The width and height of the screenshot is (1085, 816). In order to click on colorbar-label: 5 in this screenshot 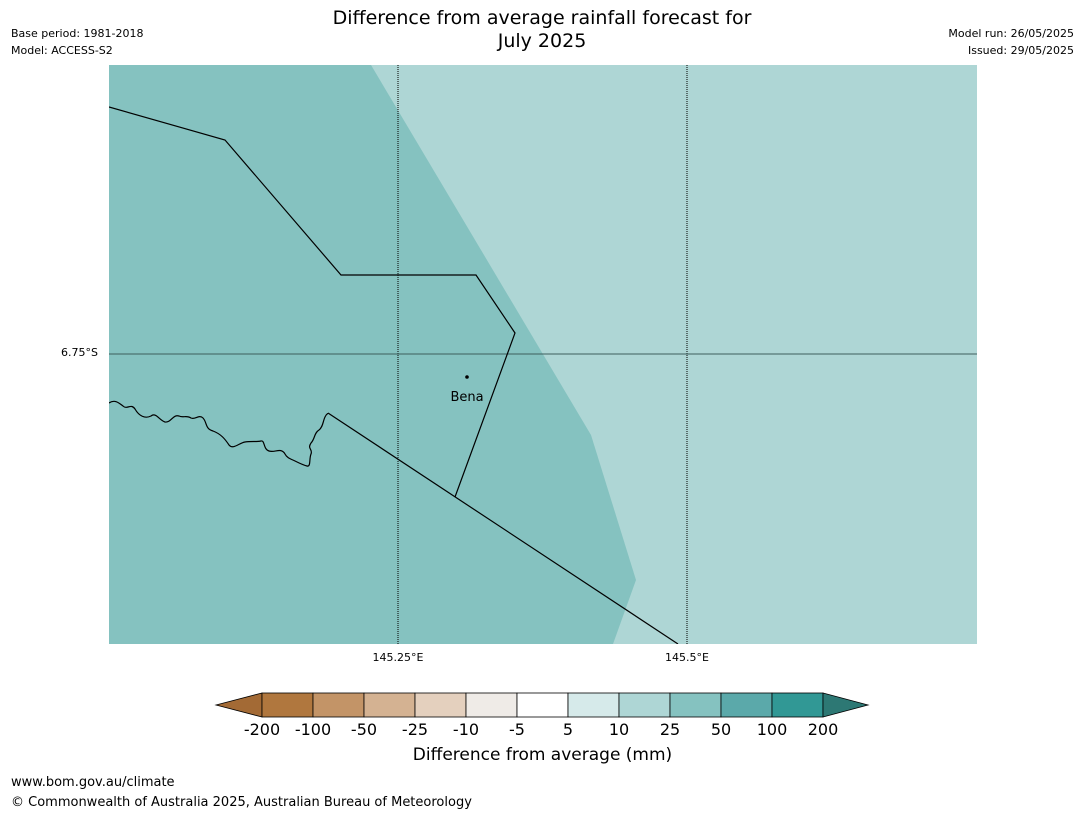, I will do `click(568, 729)`.